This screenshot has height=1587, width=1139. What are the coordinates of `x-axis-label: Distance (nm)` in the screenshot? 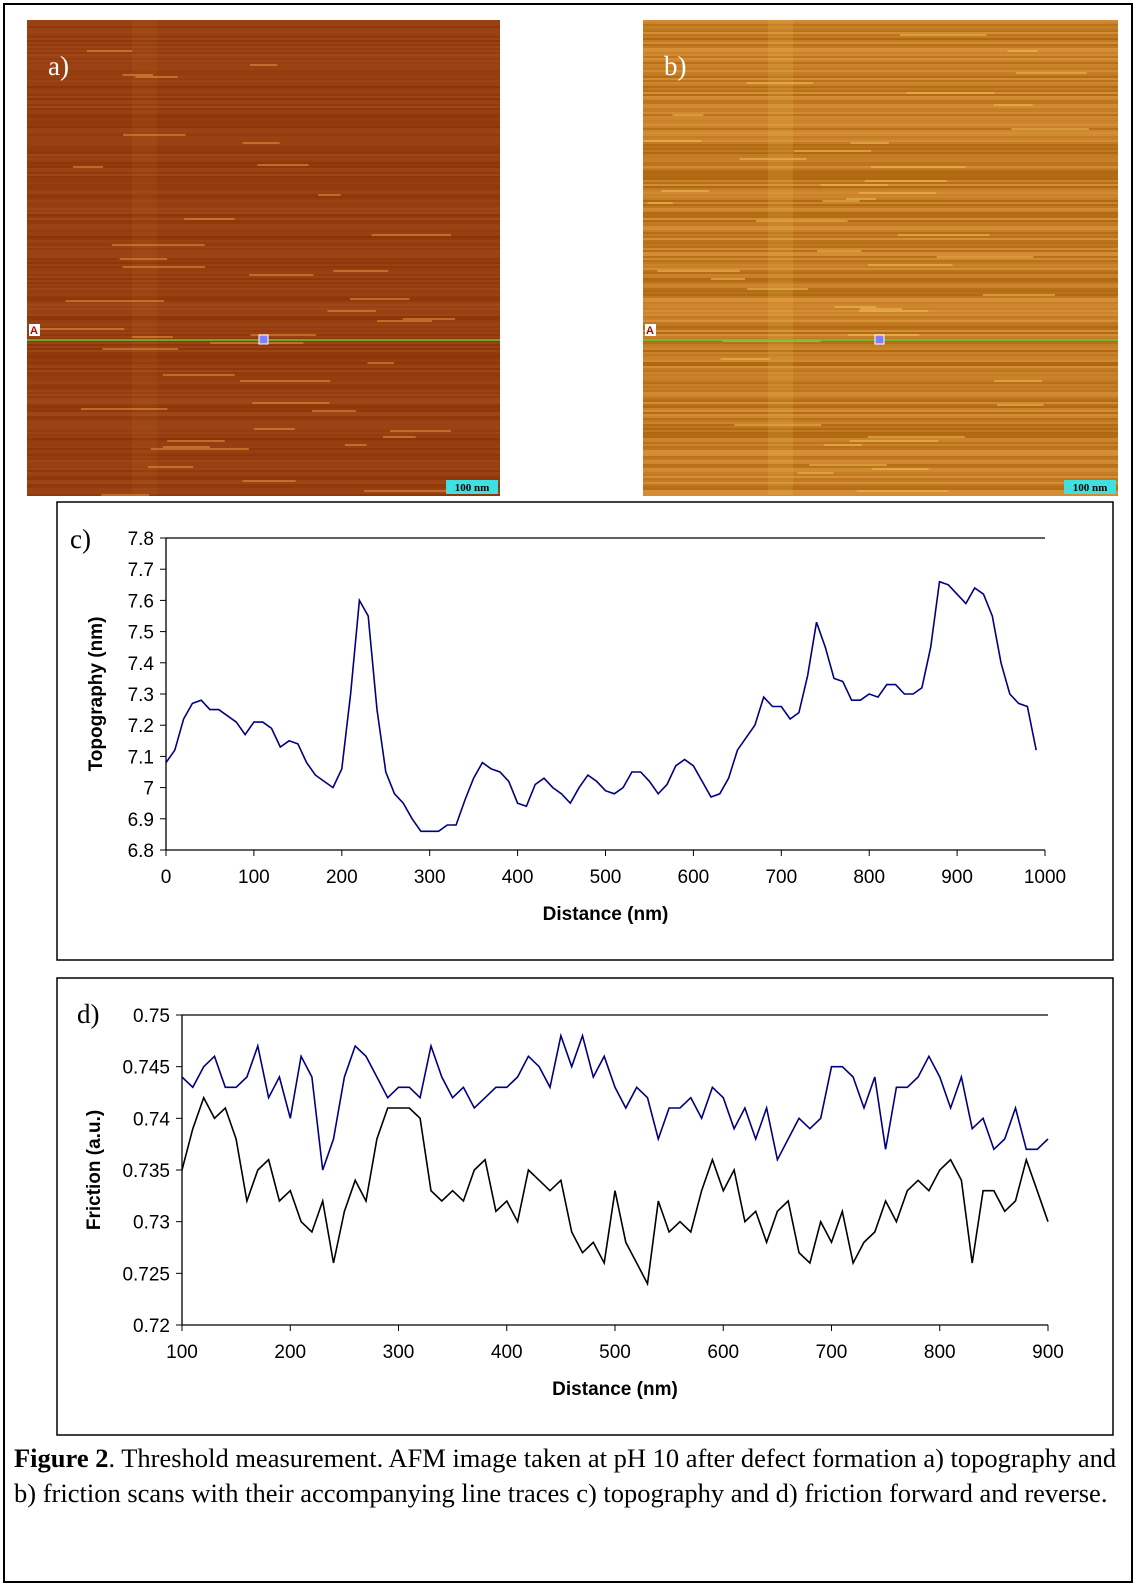 It's located at (606, 914).